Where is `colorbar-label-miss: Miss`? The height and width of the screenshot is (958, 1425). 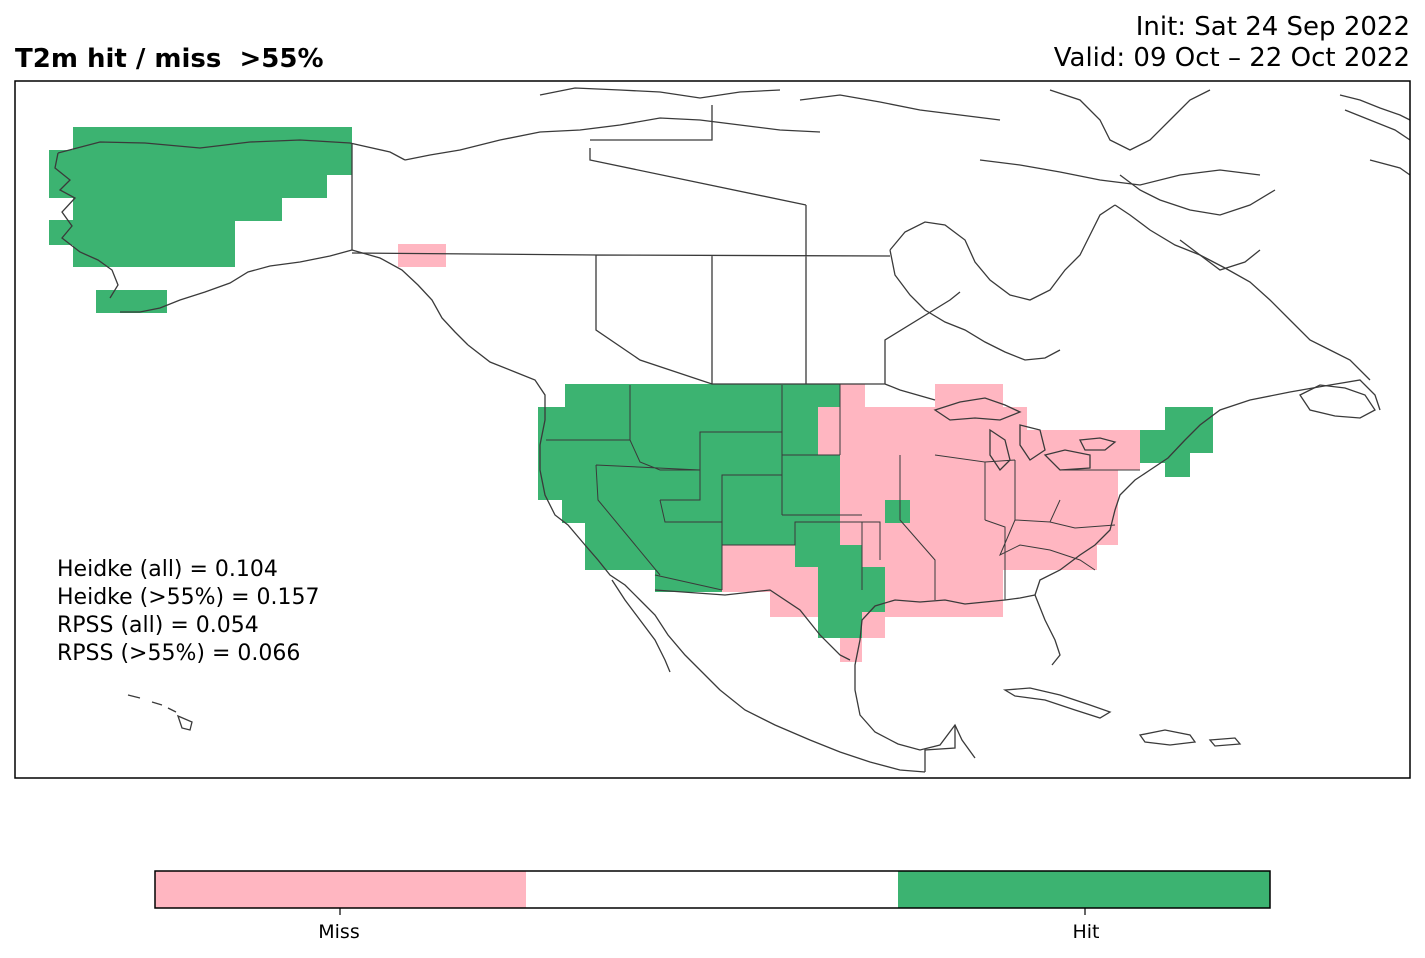
colorbar-label-miss: Miss is located at coordinates (339, 932).